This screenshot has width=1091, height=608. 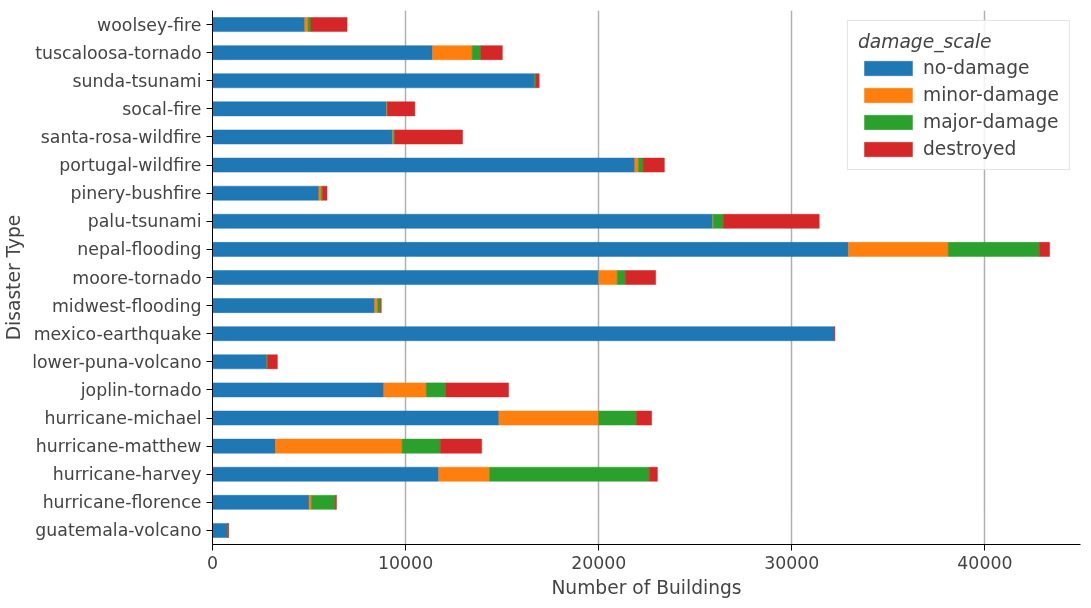 I want to click on y-tick-label: sunda-tsunami, so click(x=137, y=80).